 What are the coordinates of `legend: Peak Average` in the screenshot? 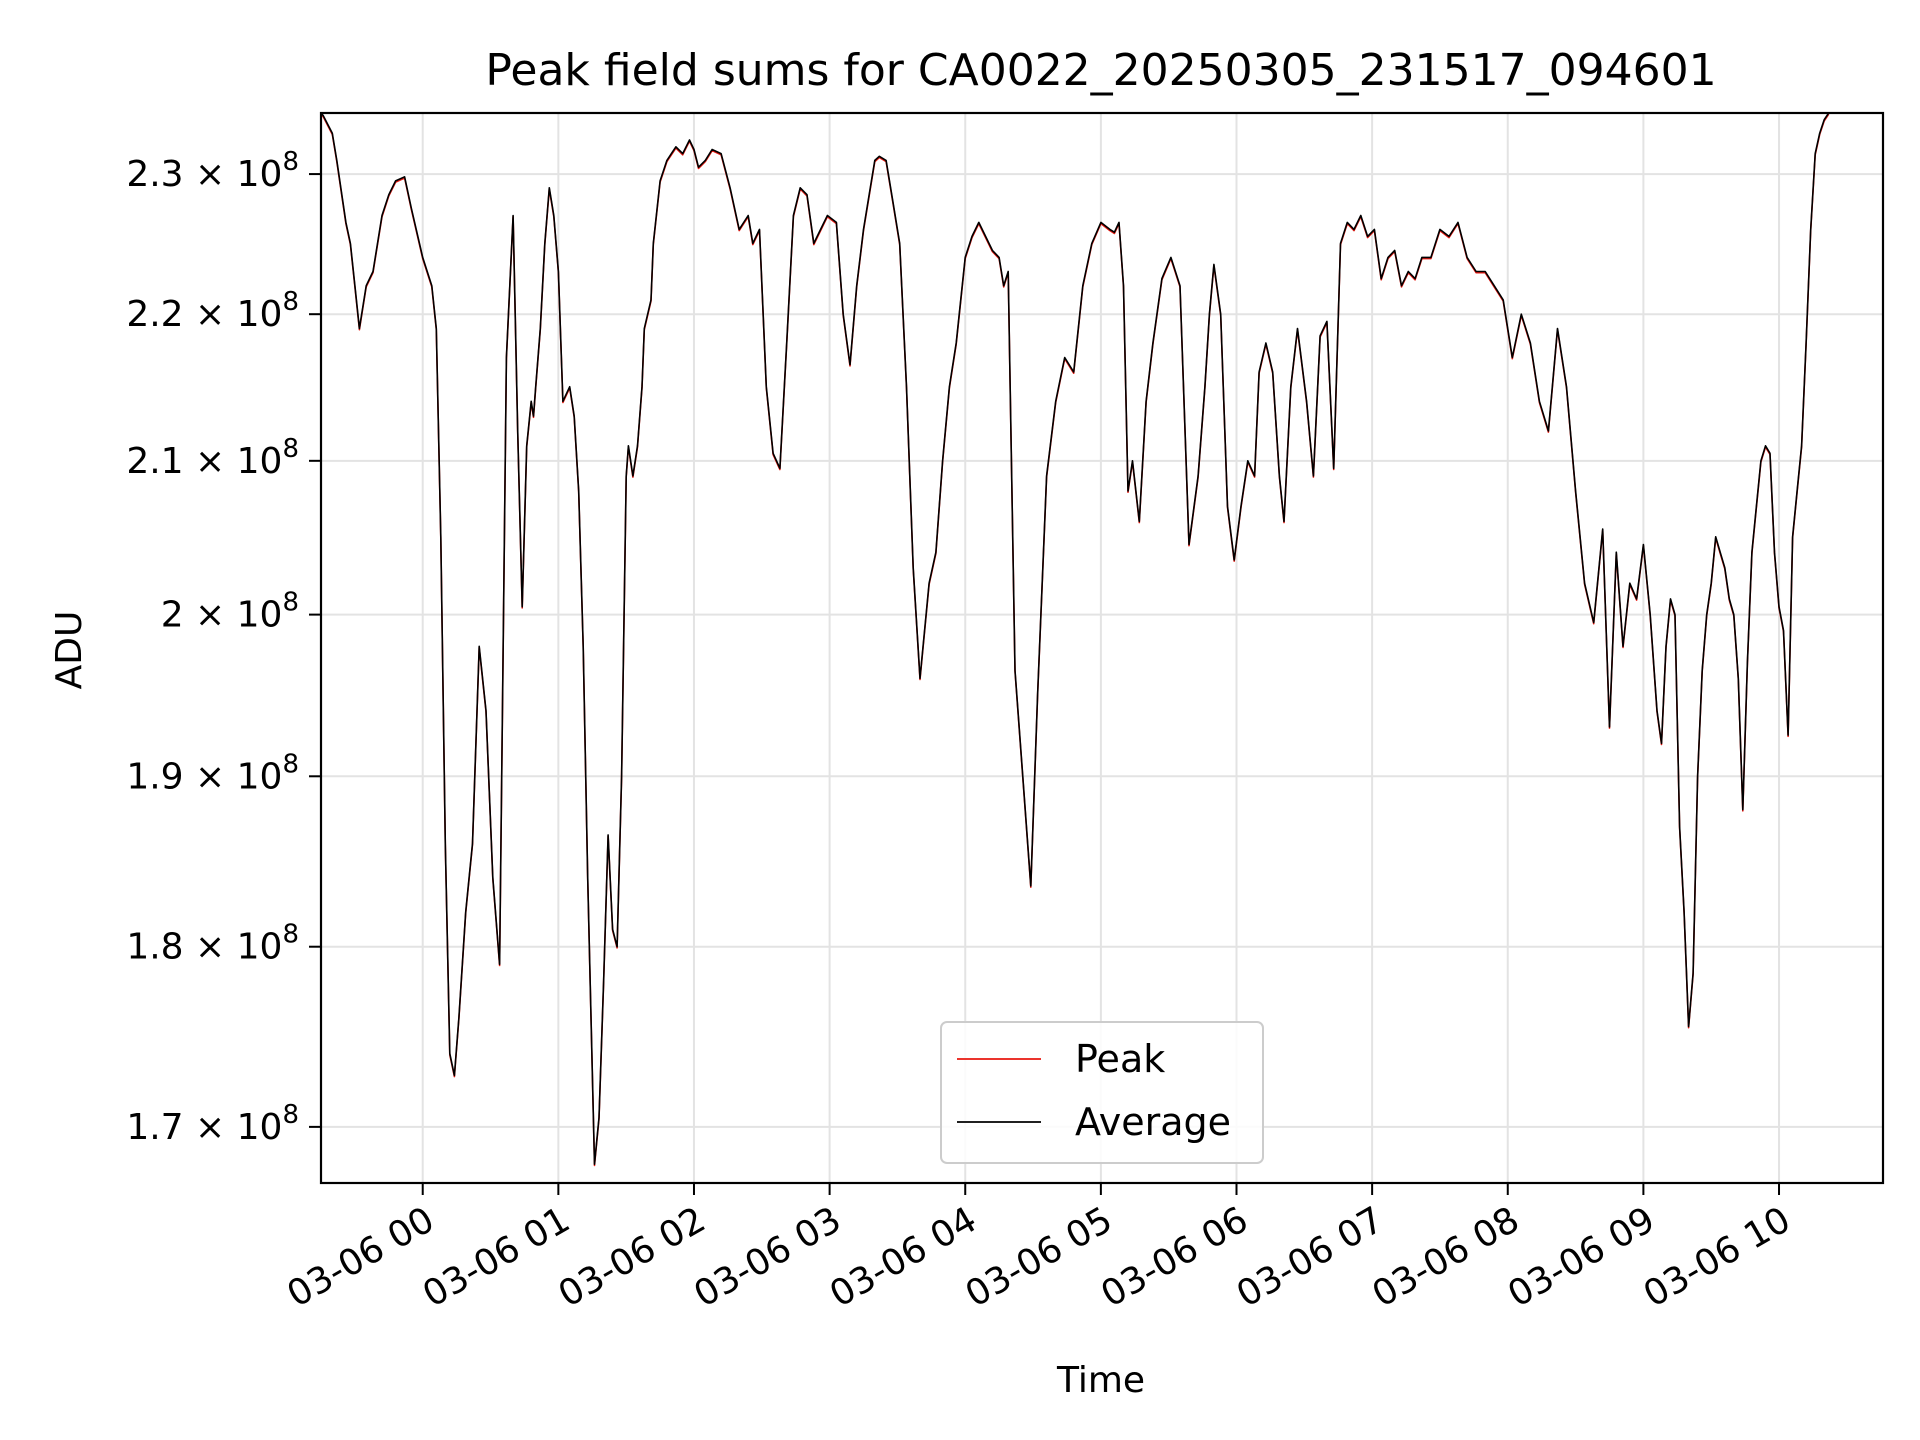 It's located at (1102, 1092).